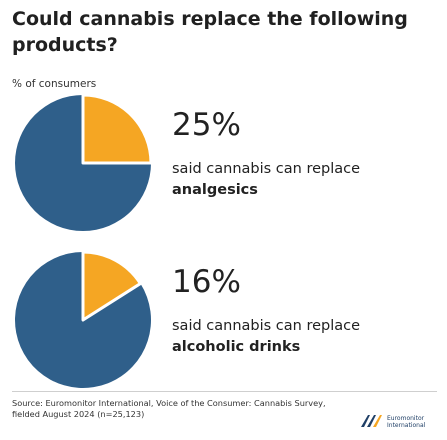 The width and height of the screenshot is (447, 440). I want to click on logo-text-line-1: Euromonitor, so click(406, 418).